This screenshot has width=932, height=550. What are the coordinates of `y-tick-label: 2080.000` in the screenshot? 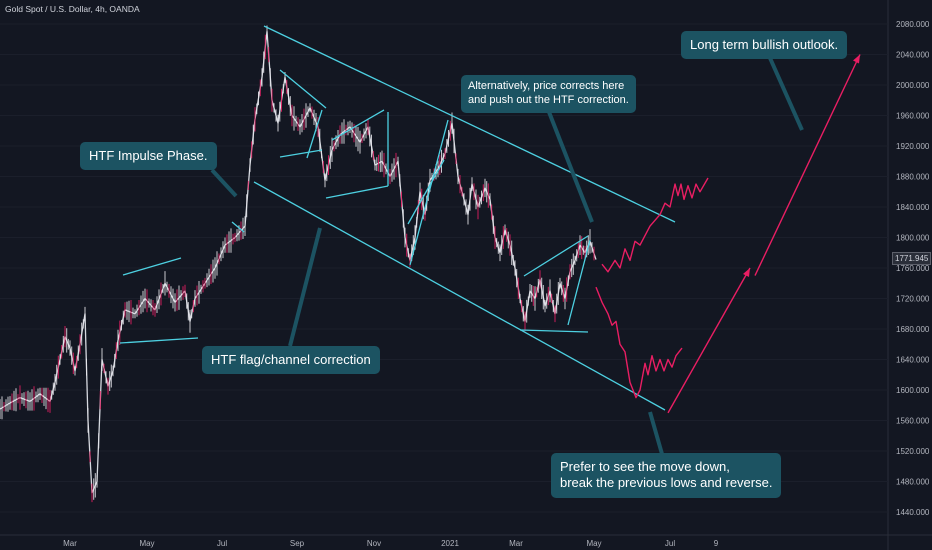 It's located at (913, 24).